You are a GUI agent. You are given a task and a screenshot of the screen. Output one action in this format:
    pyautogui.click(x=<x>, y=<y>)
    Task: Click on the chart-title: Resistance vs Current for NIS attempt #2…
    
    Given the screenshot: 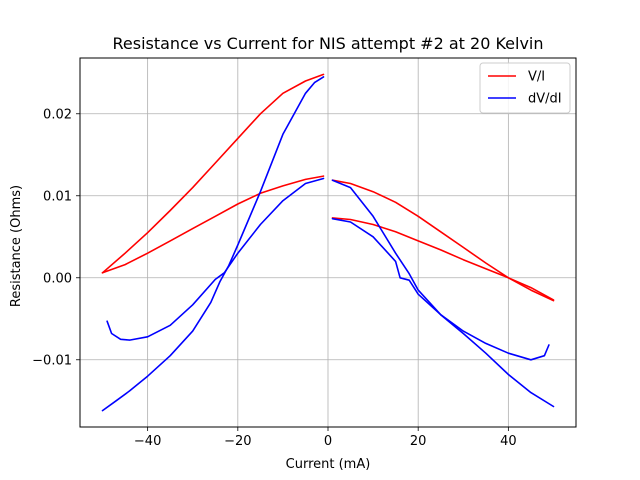 What is the action you would take?
    pyautogui.click(x=327, y=43)
    